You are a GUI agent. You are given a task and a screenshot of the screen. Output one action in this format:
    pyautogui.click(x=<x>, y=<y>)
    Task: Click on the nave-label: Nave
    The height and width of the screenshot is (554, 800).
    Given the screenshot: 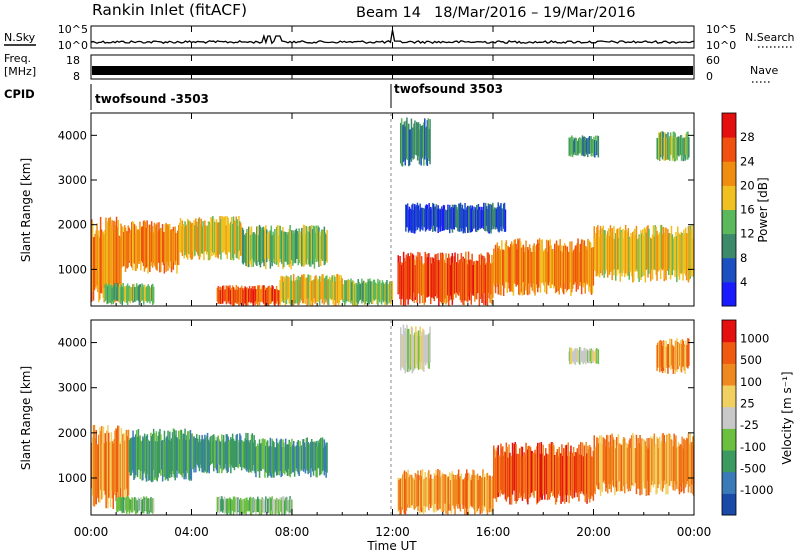 What is the action you would take?
    pyautogui.click(x=764, y=70)
    